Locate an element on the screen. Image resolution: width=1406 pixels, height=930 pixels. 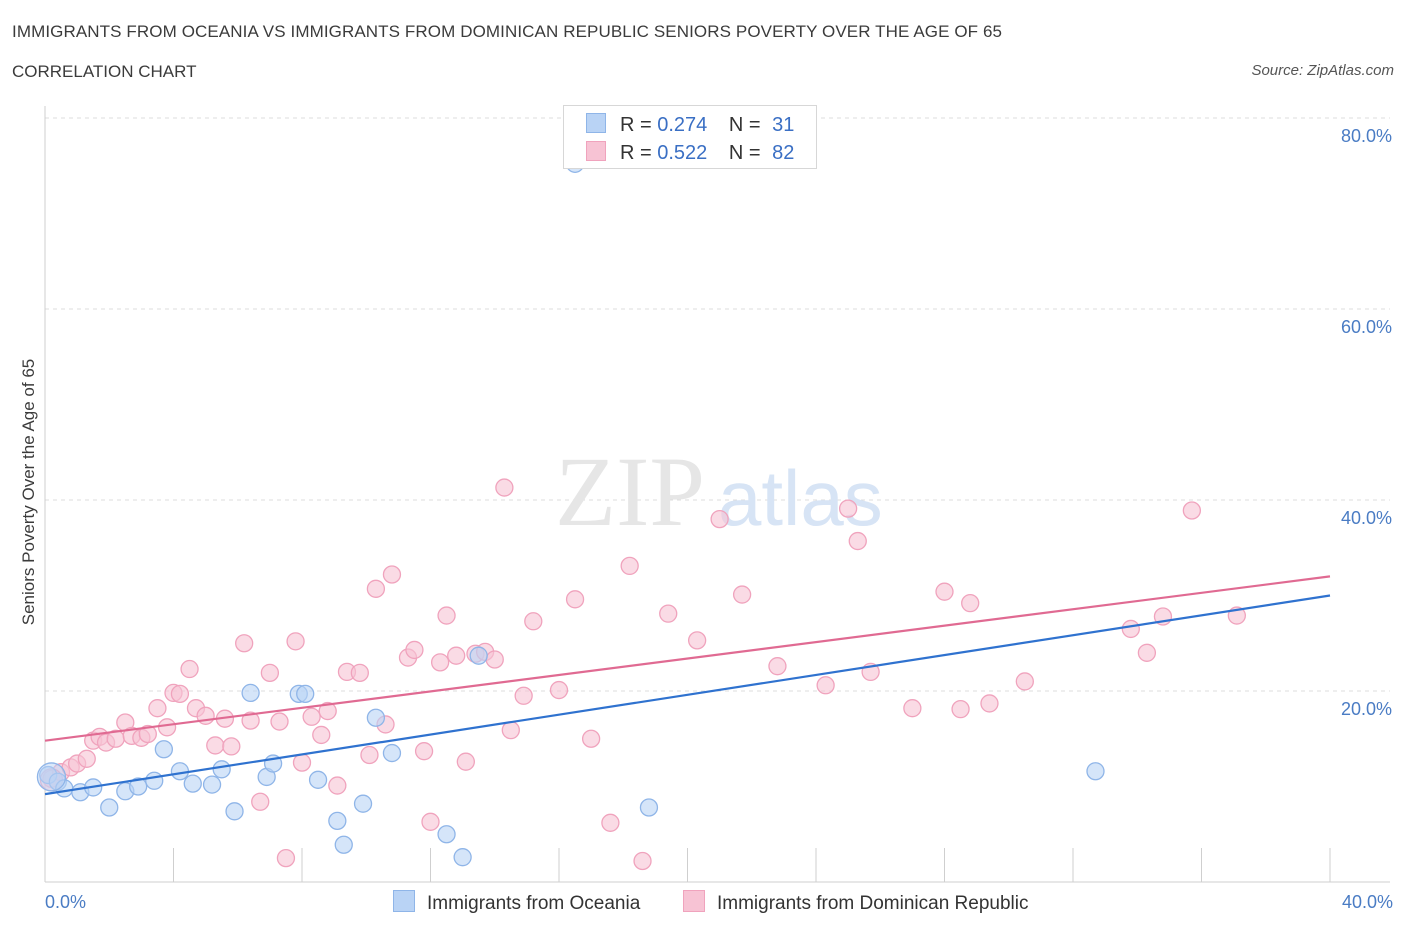
legend-swatch-dominican is located at coordinates (596, 151).